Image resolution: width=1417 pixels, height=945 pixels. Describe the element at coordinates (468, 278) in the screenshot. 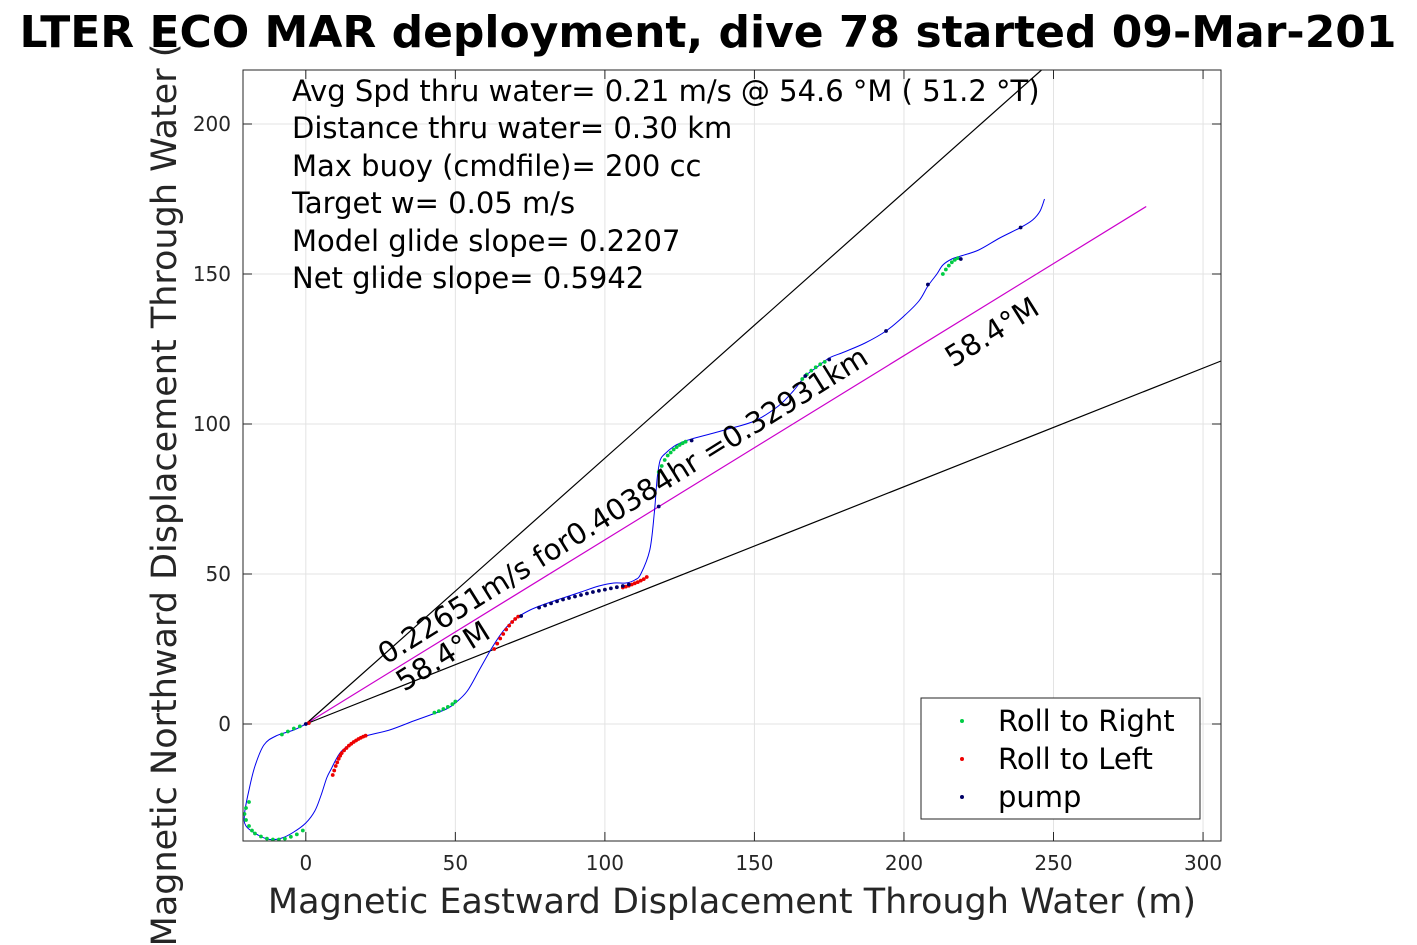

I see `stats-net-glide-slope: Net glide slope= 0.5942` at that location.